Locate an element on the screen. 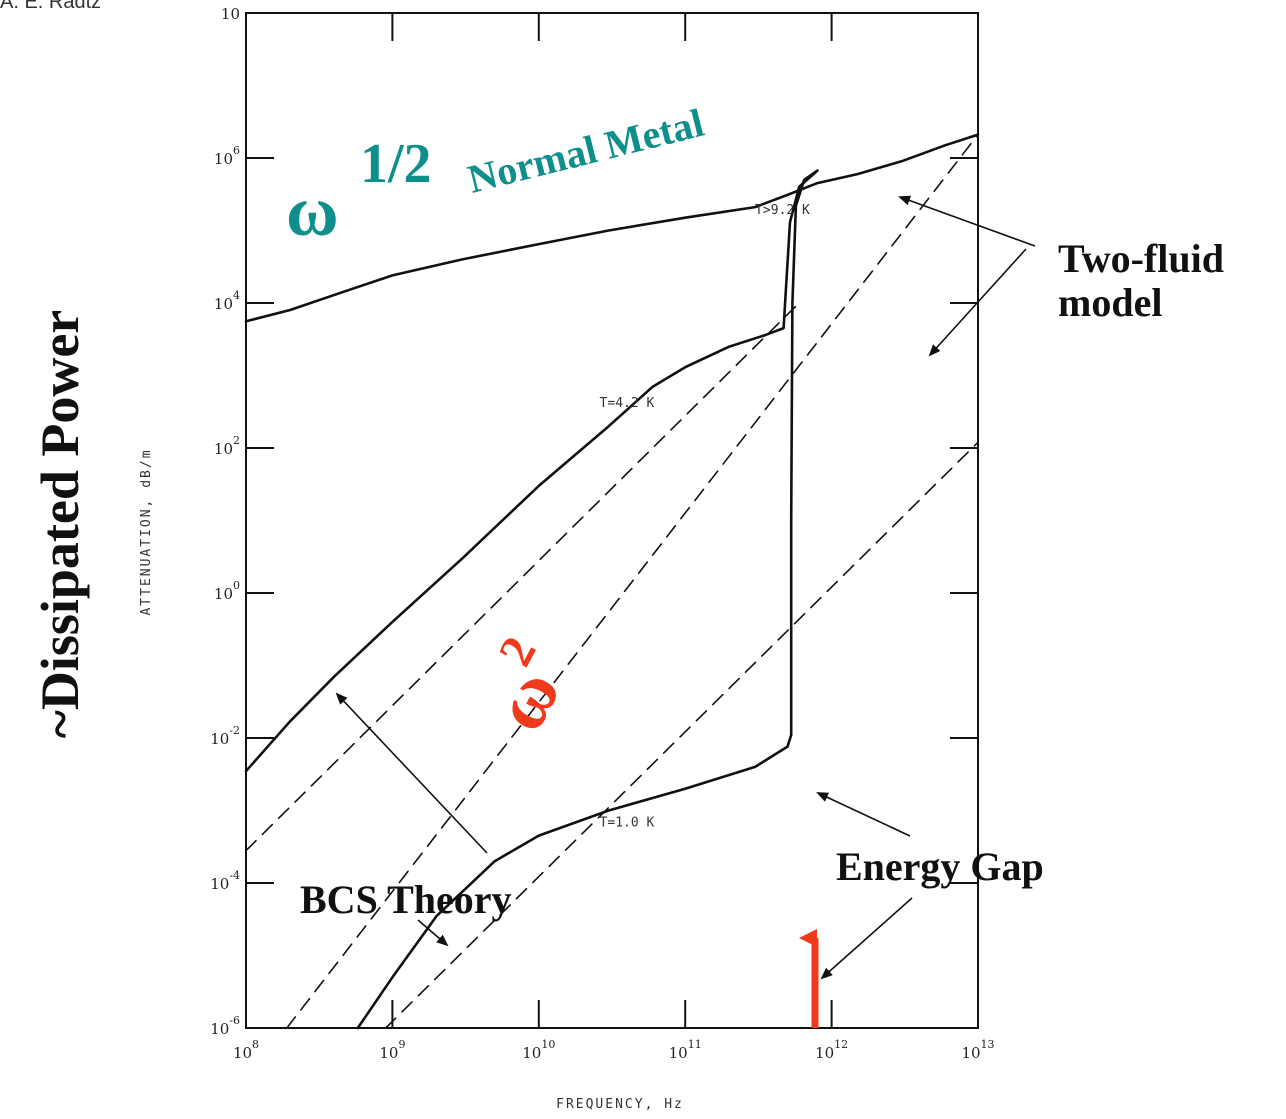 The height and width of the screenshot is (1119, 1286). curve-labels: T>9.2 K T=4.2 K T=1.0 K is located at coordinates (705, 517).